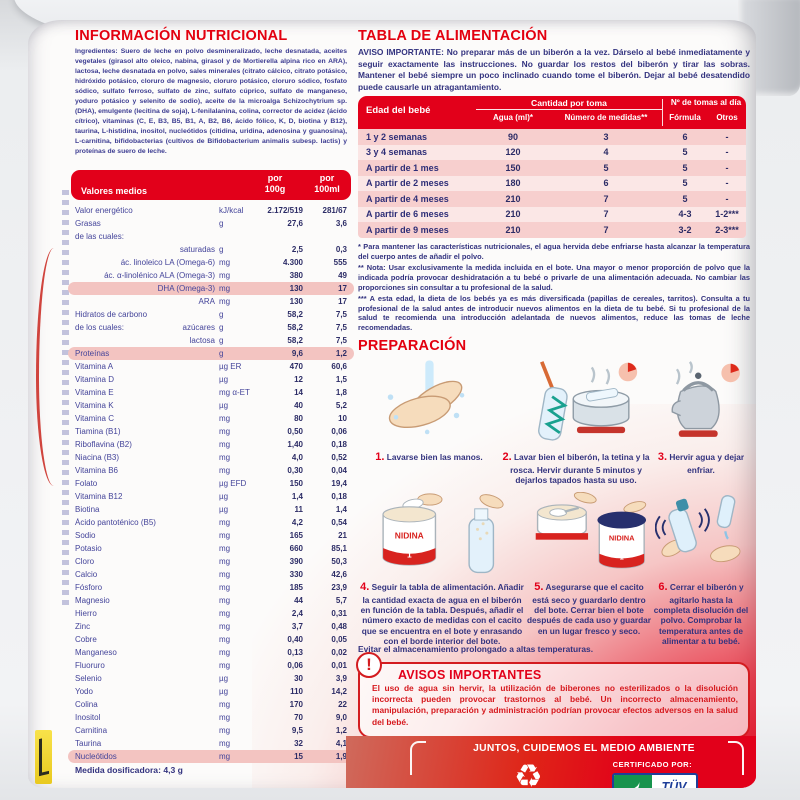  I want to click on nutrient-name: Taurina, so click(88, 743).